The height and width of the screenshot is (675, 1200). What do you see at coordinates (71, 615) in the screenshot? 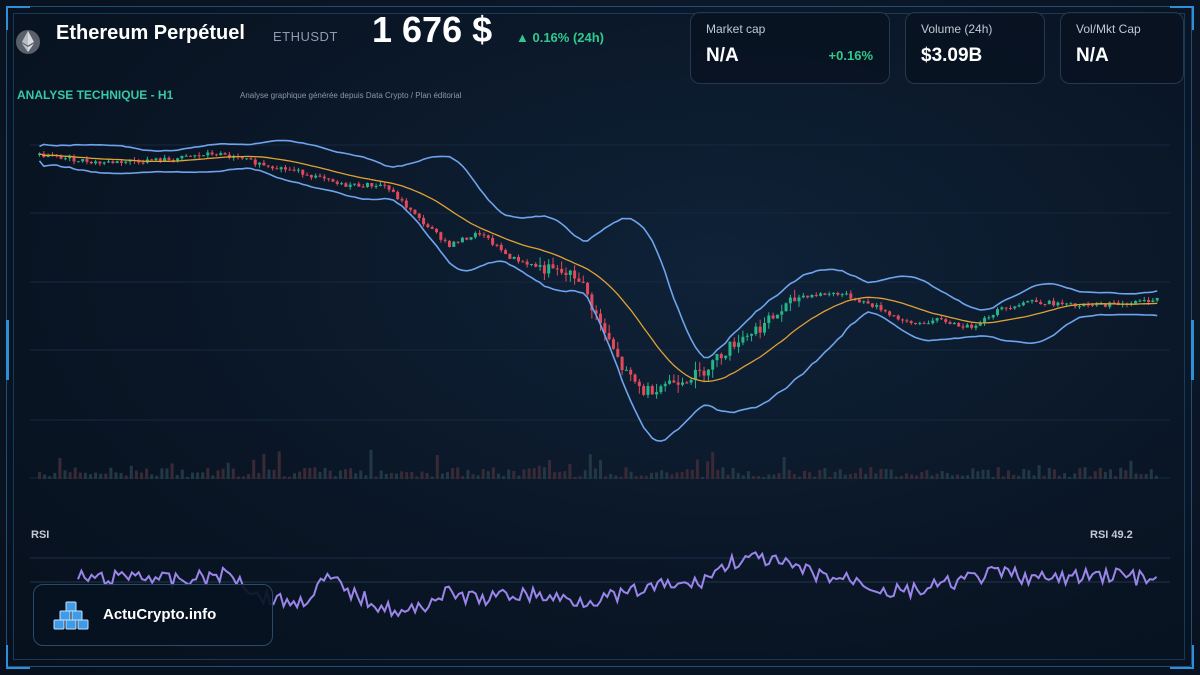
I see `cube-logo-icon` at bounding box center [71, 615].